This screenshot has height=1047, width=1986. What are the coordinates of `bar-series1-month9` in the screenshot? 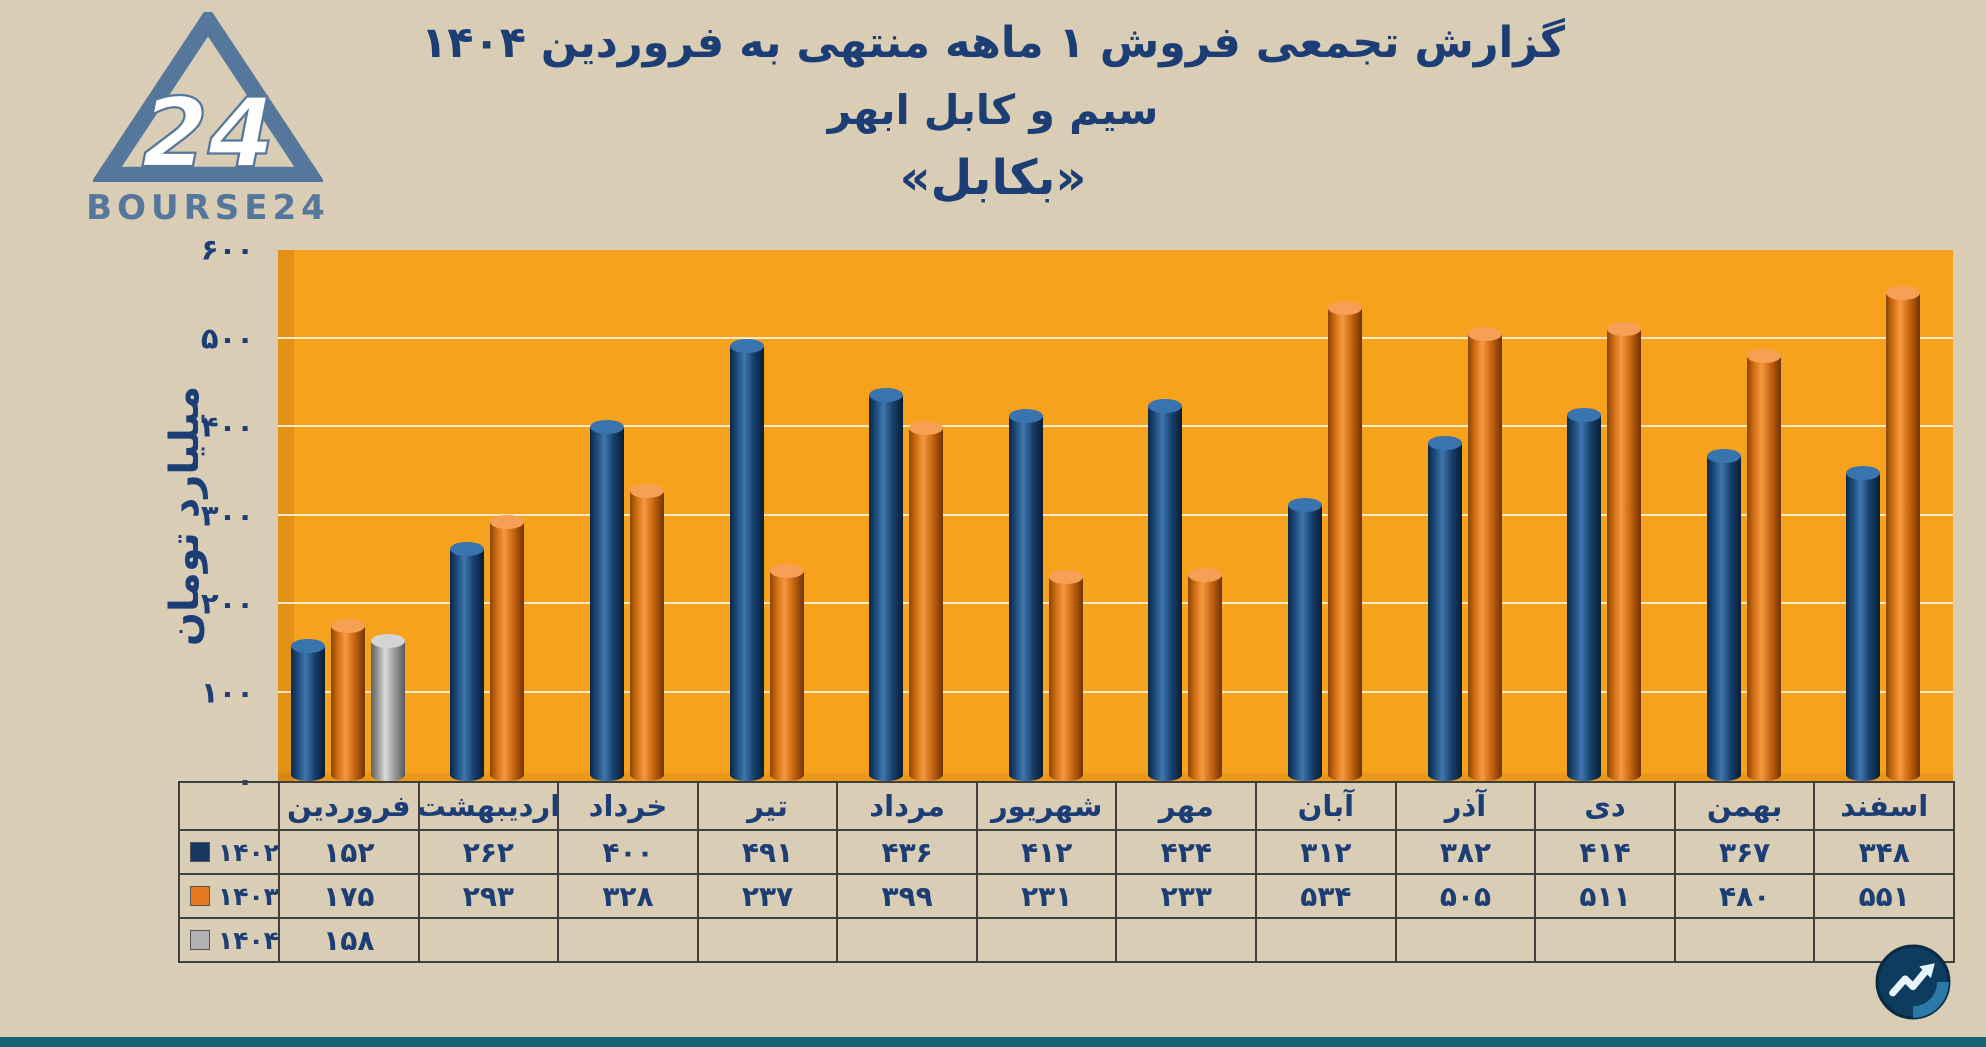 It's located at (1624, 551).